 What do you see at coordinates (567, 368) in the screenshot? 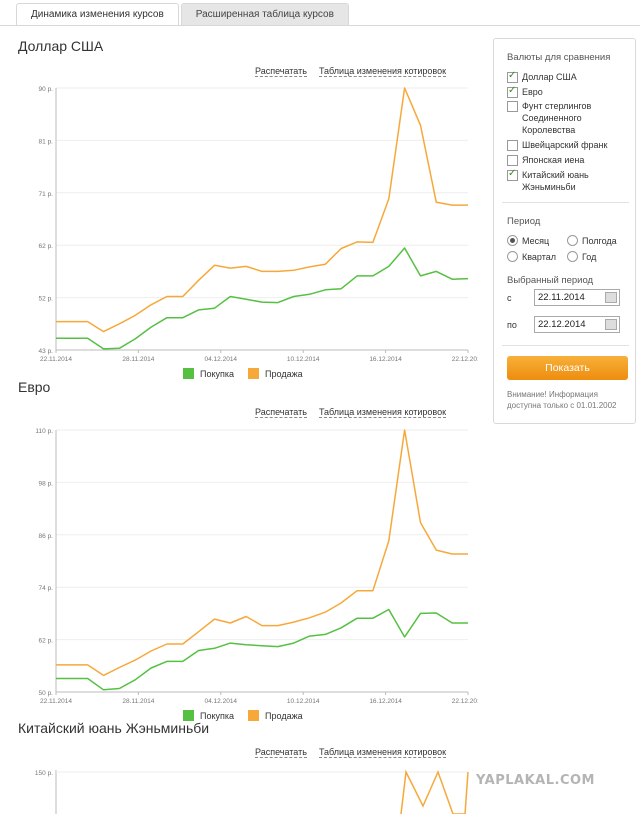
I see `show-button: Показать` at bounding box center [567, 368].